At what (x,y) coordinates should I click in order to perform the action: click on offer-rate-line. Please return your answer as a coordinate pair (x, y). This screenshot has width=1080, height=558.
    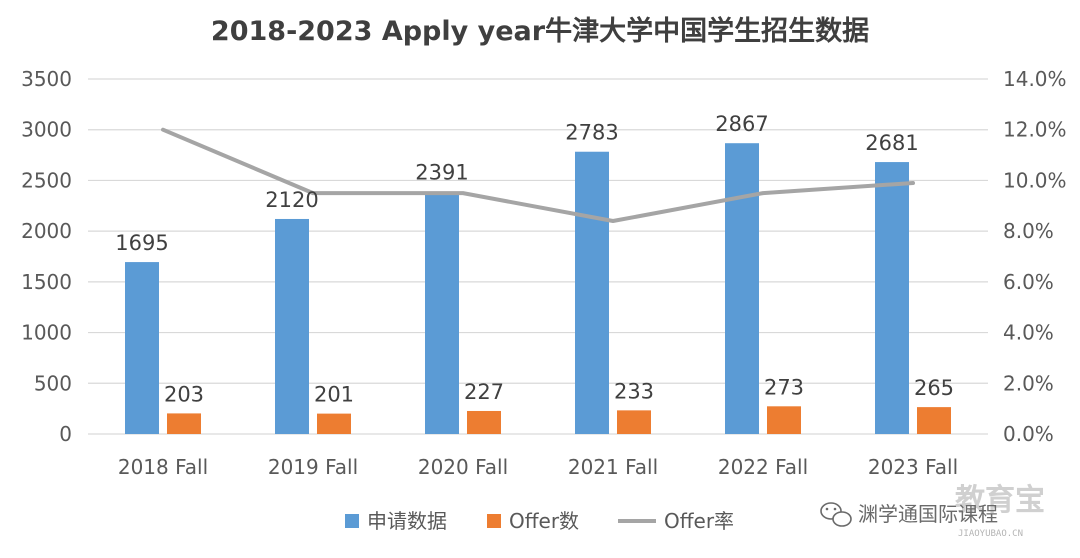
    Looking at the image, I should click on (538, 175).